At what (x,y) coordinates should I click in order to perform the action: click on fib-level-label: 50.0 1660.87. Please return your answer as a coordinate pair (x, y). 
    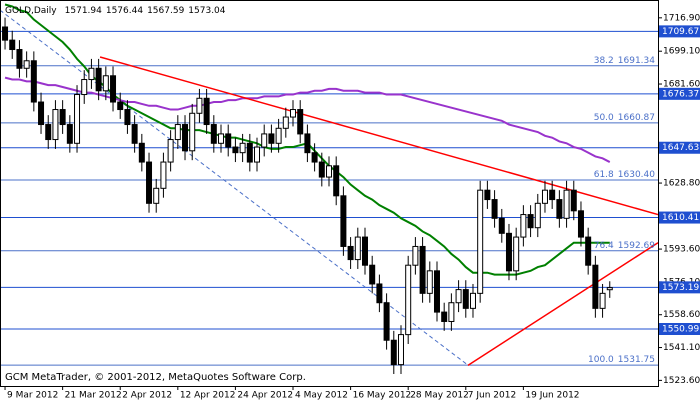
    Looking at the image, I should click on (624, 117).